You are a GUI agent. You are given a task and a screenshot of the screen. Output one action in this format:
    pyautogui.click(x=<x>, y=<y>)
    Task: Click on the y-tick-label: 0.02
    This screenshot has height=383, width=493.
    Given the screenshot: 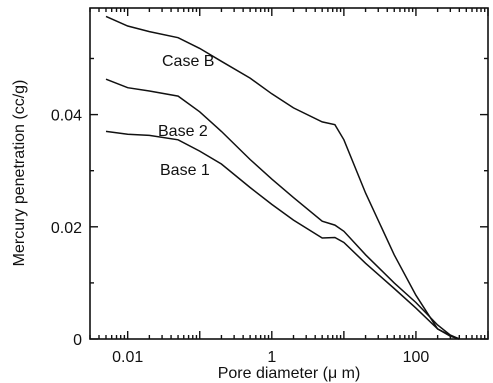 What is the action you would take?
    pyautogui.click(x=66, y=228)
    